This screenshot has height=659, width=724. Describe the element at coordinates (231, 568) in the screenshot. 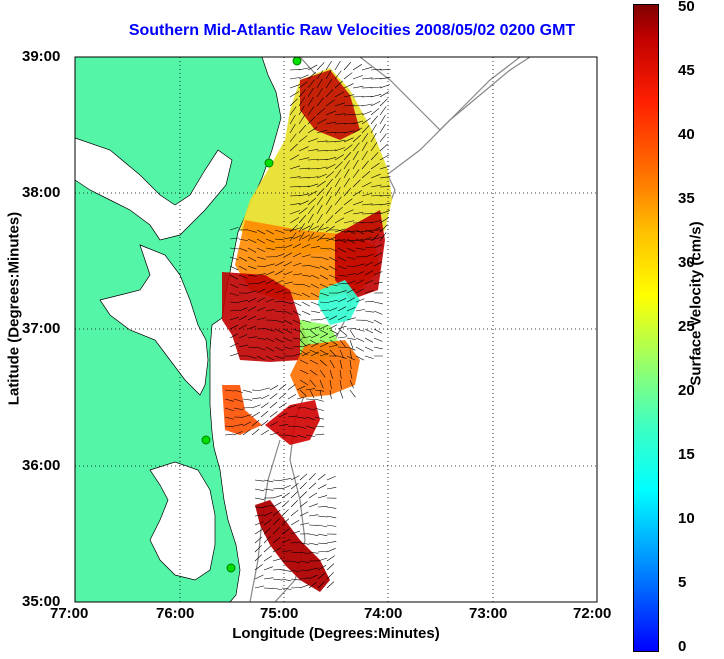

I see `radar-station` at that location.